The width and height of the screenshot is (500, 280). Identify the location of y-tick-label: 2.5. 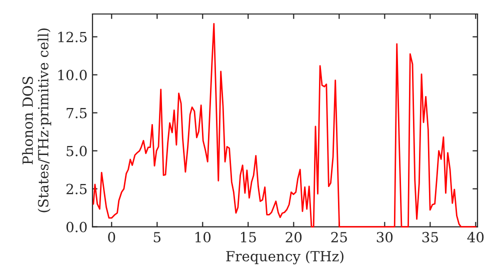
(76, 189).